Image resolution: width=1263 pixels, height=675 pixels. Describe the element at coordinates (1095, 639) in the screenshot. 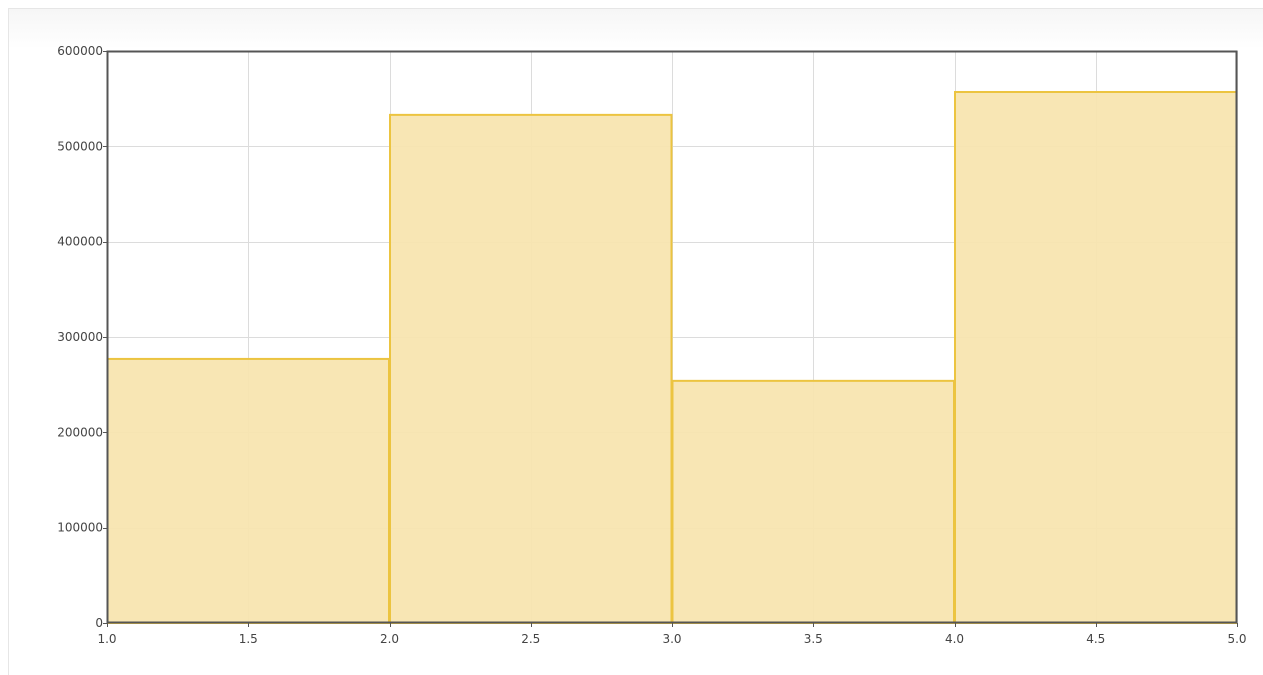

I see `x-tick-label: 4.5` at that location.